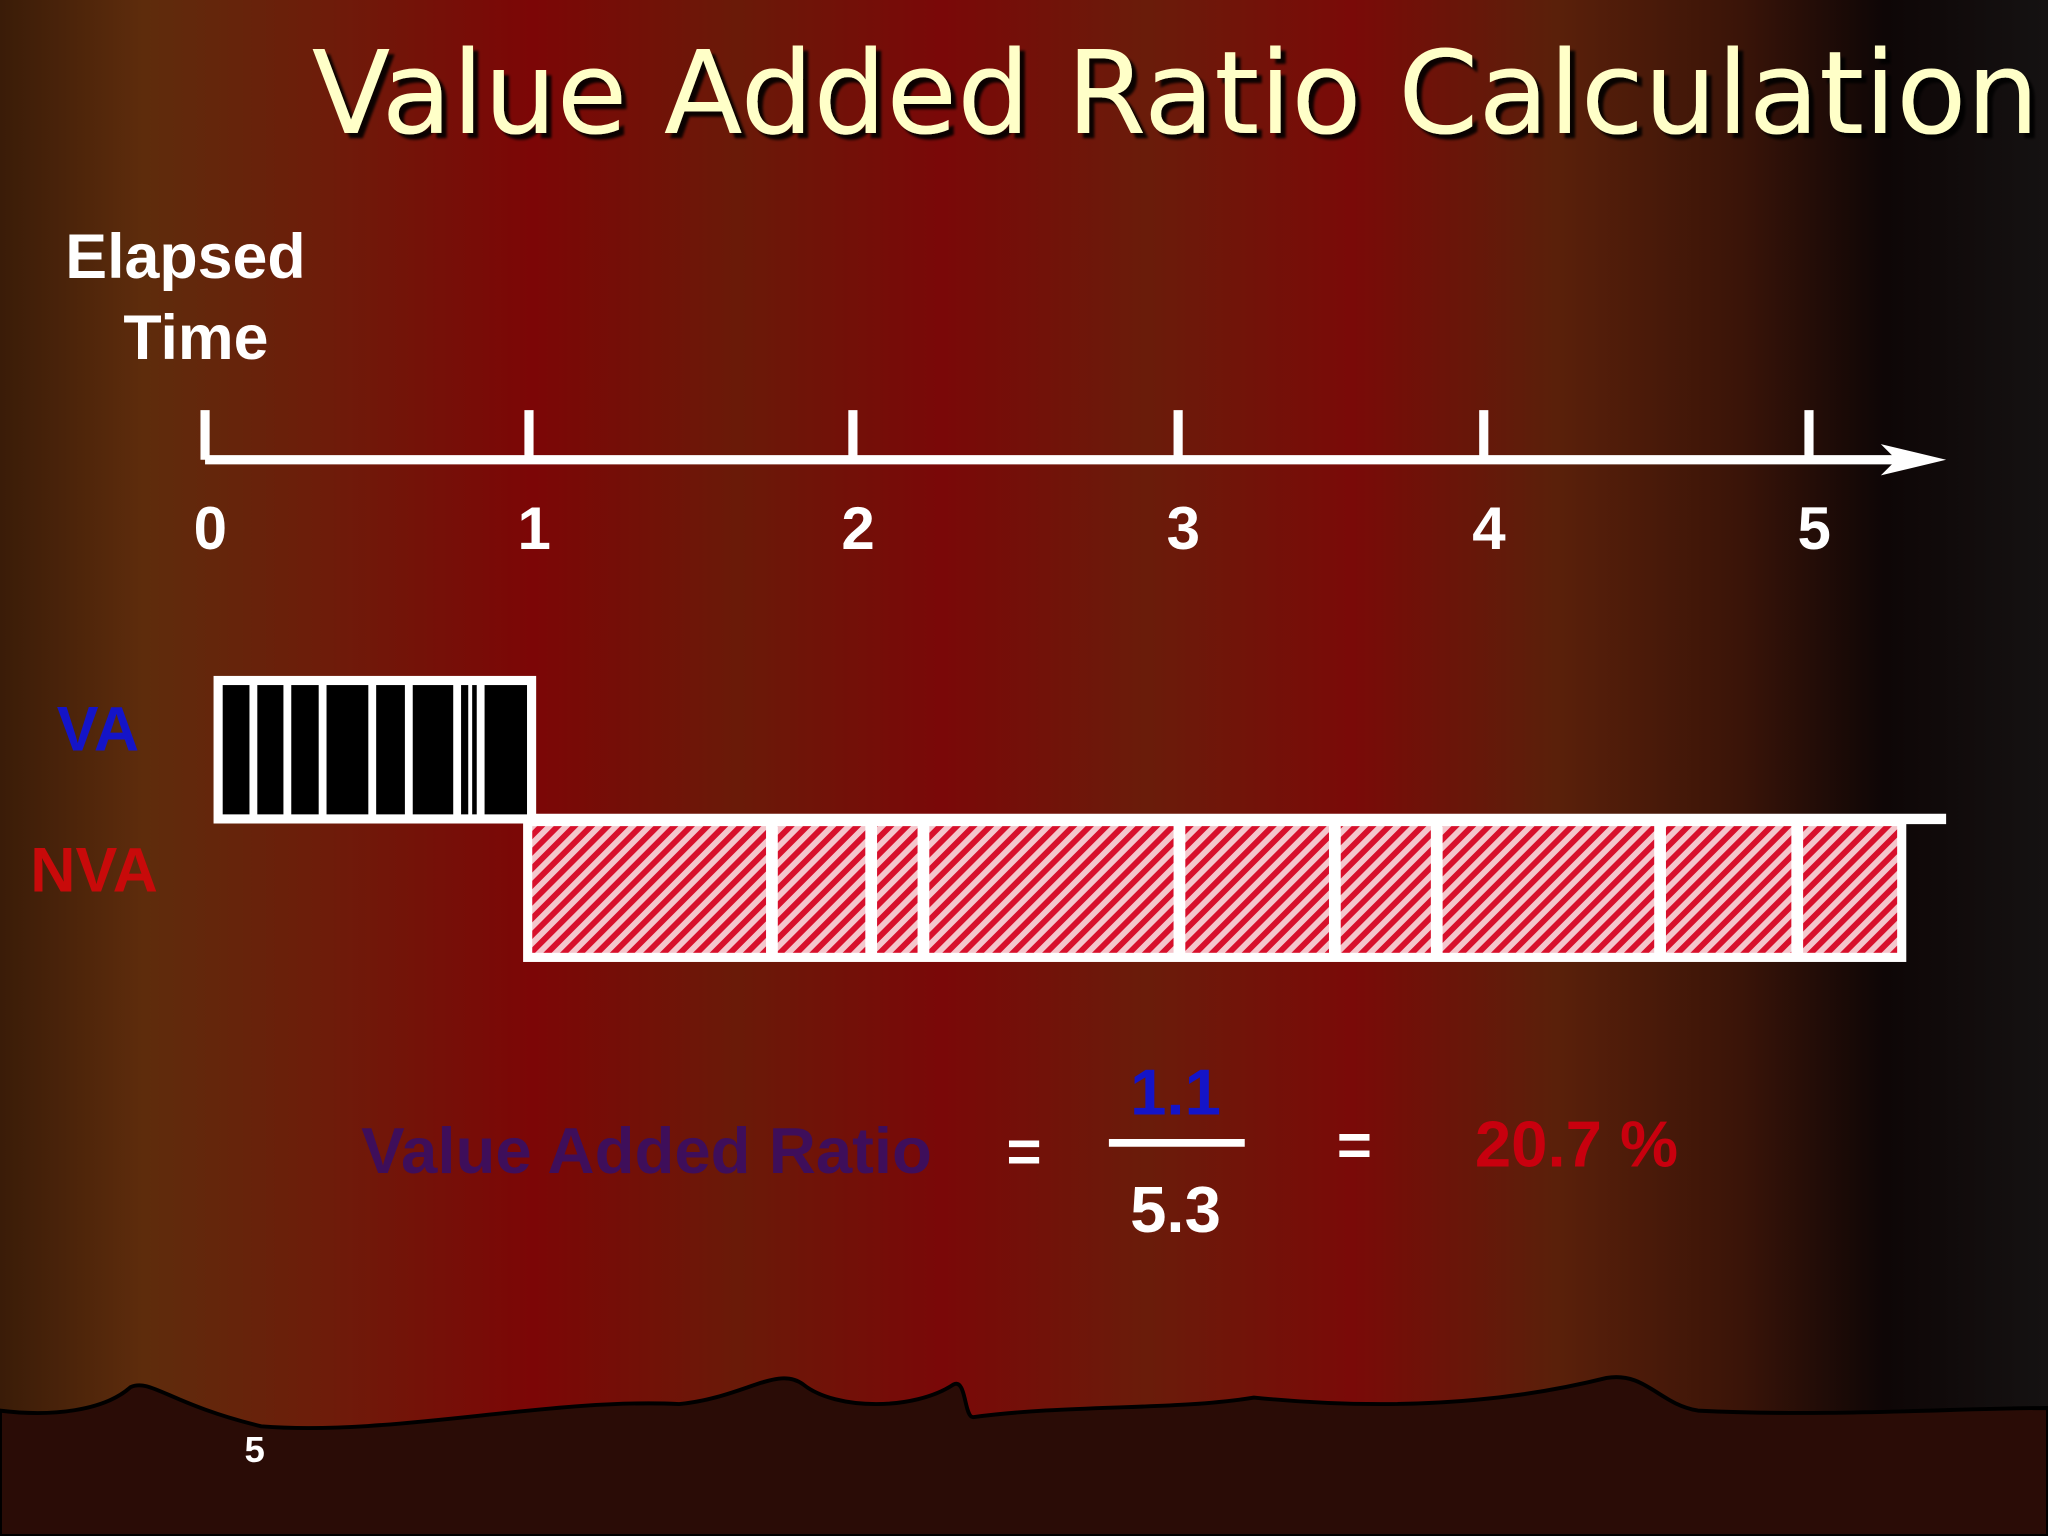 Image resolution: width=2048 pixels, height=1536 pixels. Describe the element at coordinates (1024, 1455) in the screenshot. I see `curtain-floor` at that location.